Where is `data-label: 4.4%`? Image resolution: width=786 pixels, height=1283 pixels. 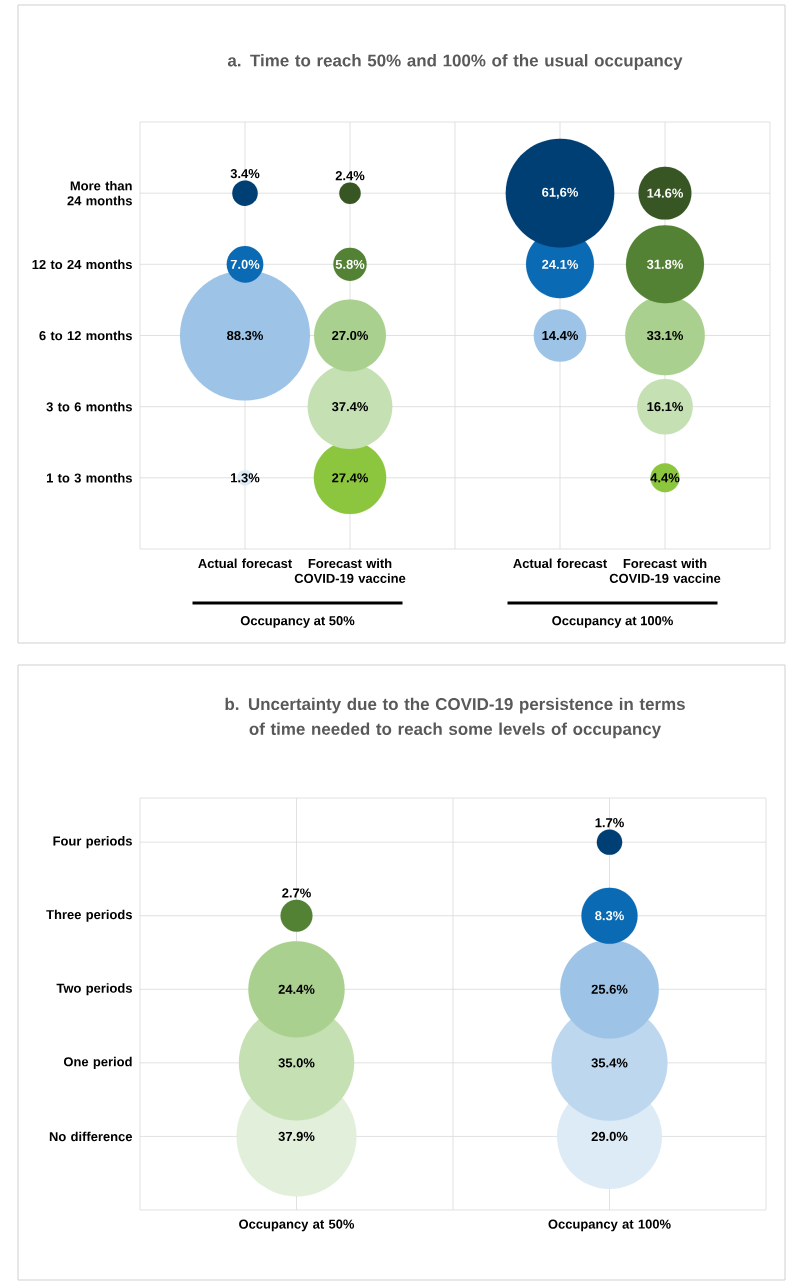
data-label: 4.4% is located at coordinates (665, 478).